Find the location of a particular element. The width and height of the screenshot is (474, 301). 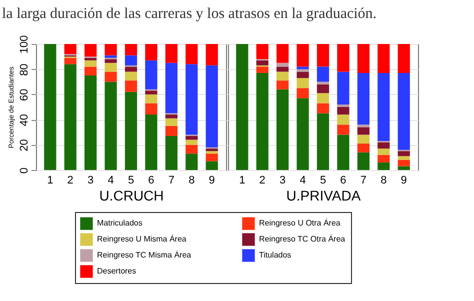

y-tick-label: 20 is located at coordinates (24, 145).